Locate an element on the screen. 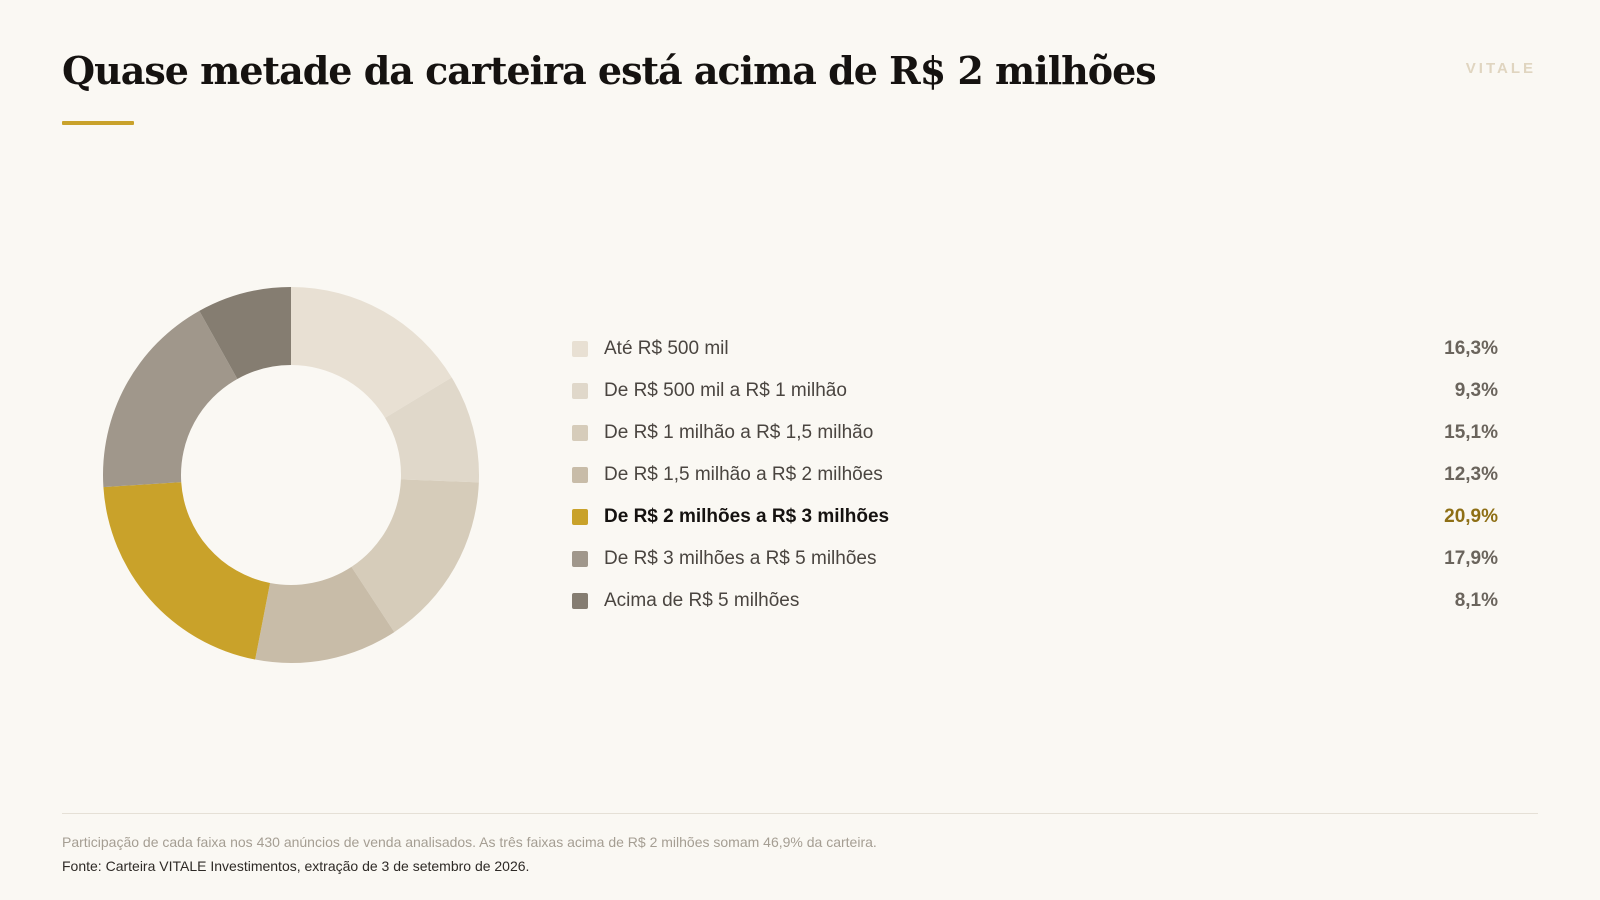 This screenshot has height=900, width=1600. legend-label: Até R$ 500 mil is located at coordinates (666, 348).